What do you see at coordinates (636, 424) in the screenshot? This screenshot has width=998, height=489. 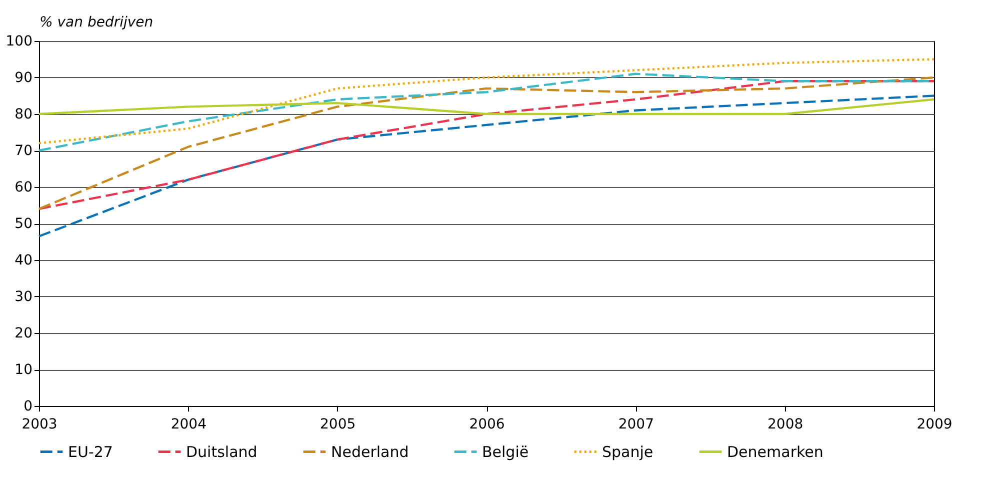 I see `x-tick-label: 2007` at bounding box center [636, 424].